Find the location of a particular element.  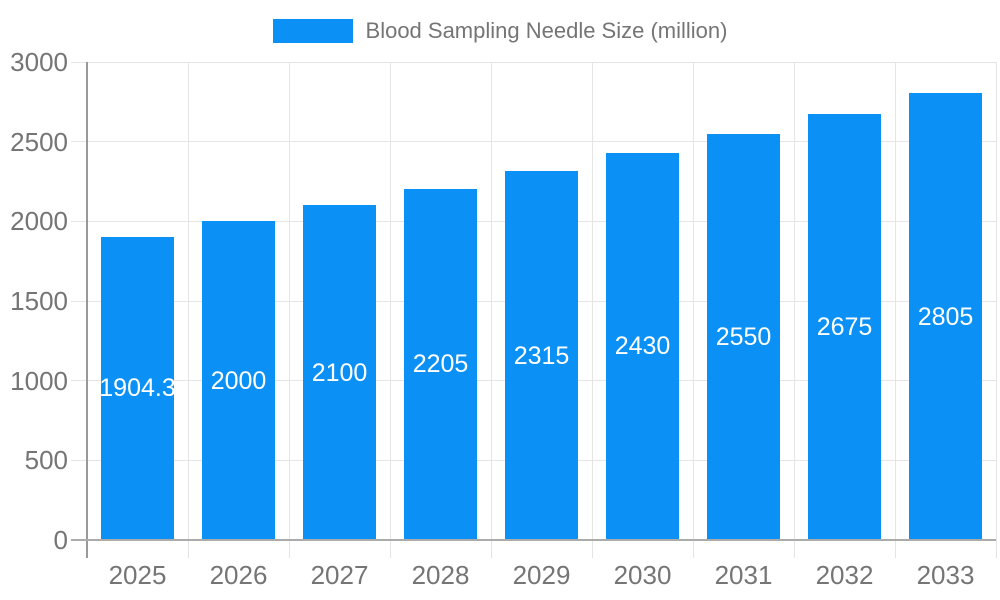

bar-value-label: 2675 is located at coordinates (844, 326).